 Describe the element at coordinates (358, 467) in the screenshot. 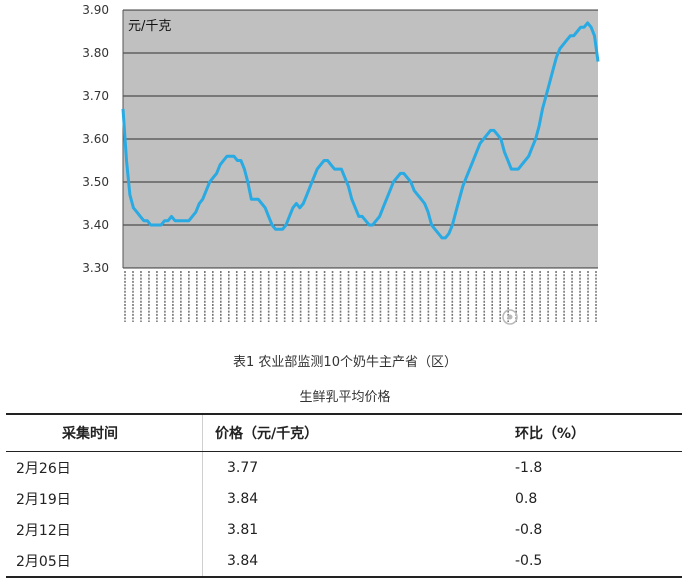

I see `cell-price: 3.77` at that location.